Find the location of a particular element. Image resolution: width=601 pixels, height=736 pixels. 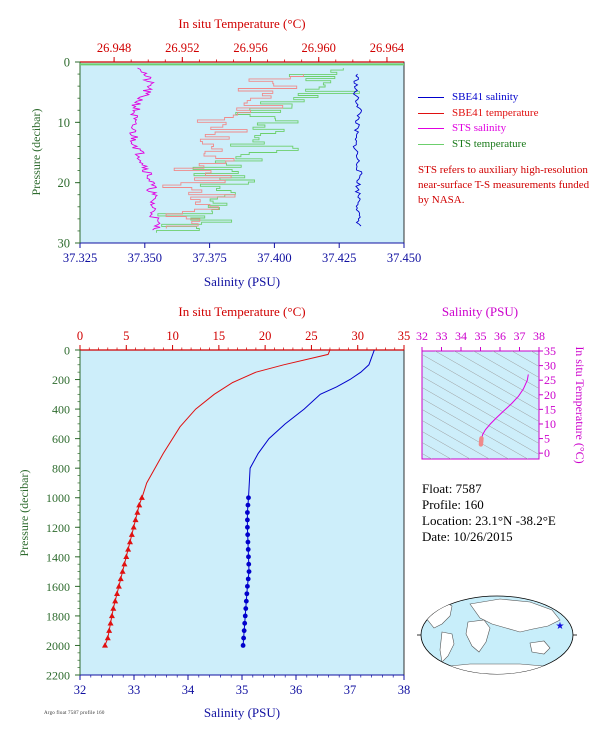

legend-label: SBE41 salinity is located at coordinates (485, 97).